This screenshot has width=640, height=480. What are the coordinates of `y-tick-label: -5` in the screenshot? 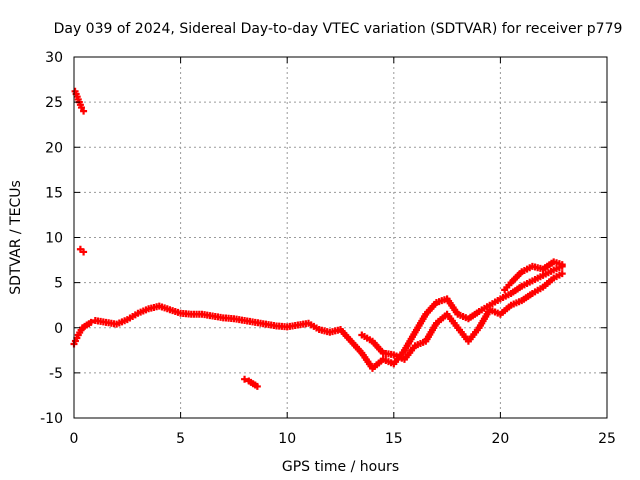 It's located at (56, 374).